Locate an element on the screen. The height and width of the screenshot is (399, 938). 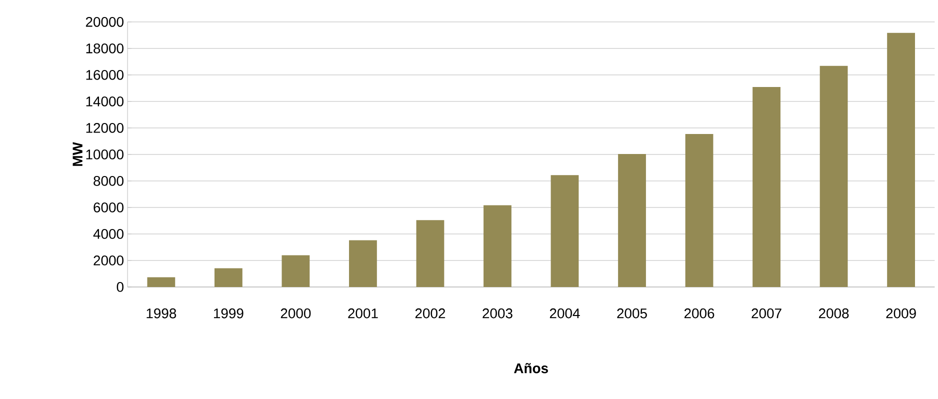
x-tick-label: 2004 is located at coordinates (565, 313).